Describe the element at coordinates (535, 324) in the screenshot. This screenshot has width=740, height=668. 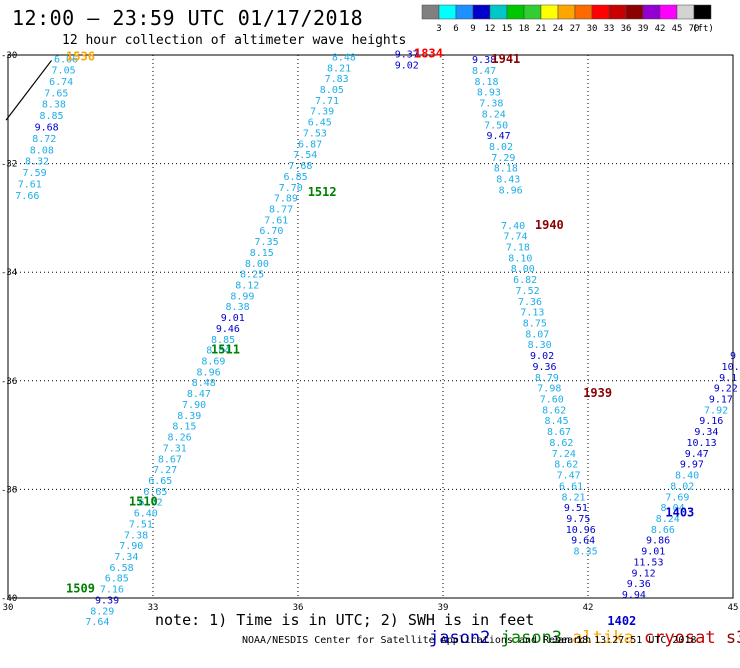
I see `wave-height-value: 8.75` at that location.